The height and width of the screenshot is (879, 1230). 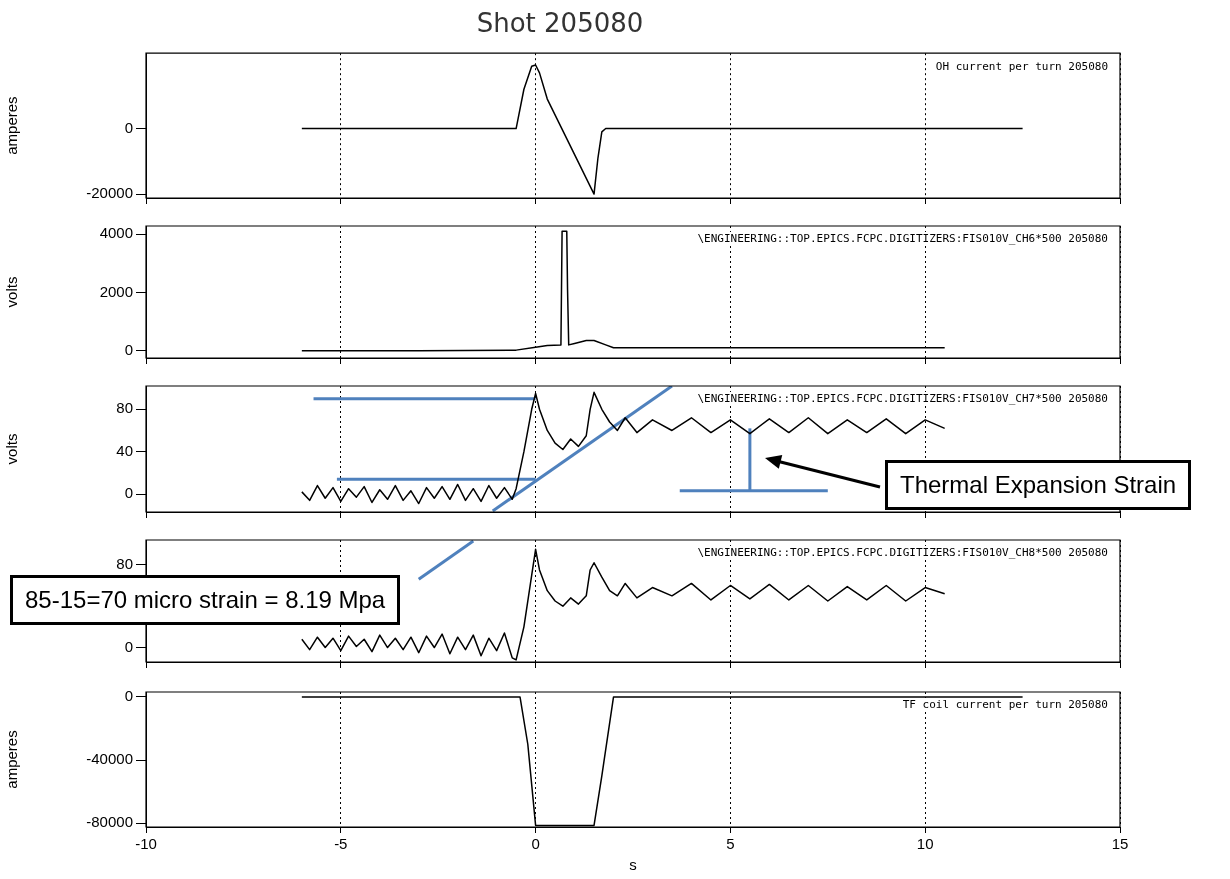 I want to click on annotation: \ENGINEERING::TOP.EPICS.FCPC.DIGITIZERS:FIS010V_CH7*500 205080, so click(x=902, y=399).